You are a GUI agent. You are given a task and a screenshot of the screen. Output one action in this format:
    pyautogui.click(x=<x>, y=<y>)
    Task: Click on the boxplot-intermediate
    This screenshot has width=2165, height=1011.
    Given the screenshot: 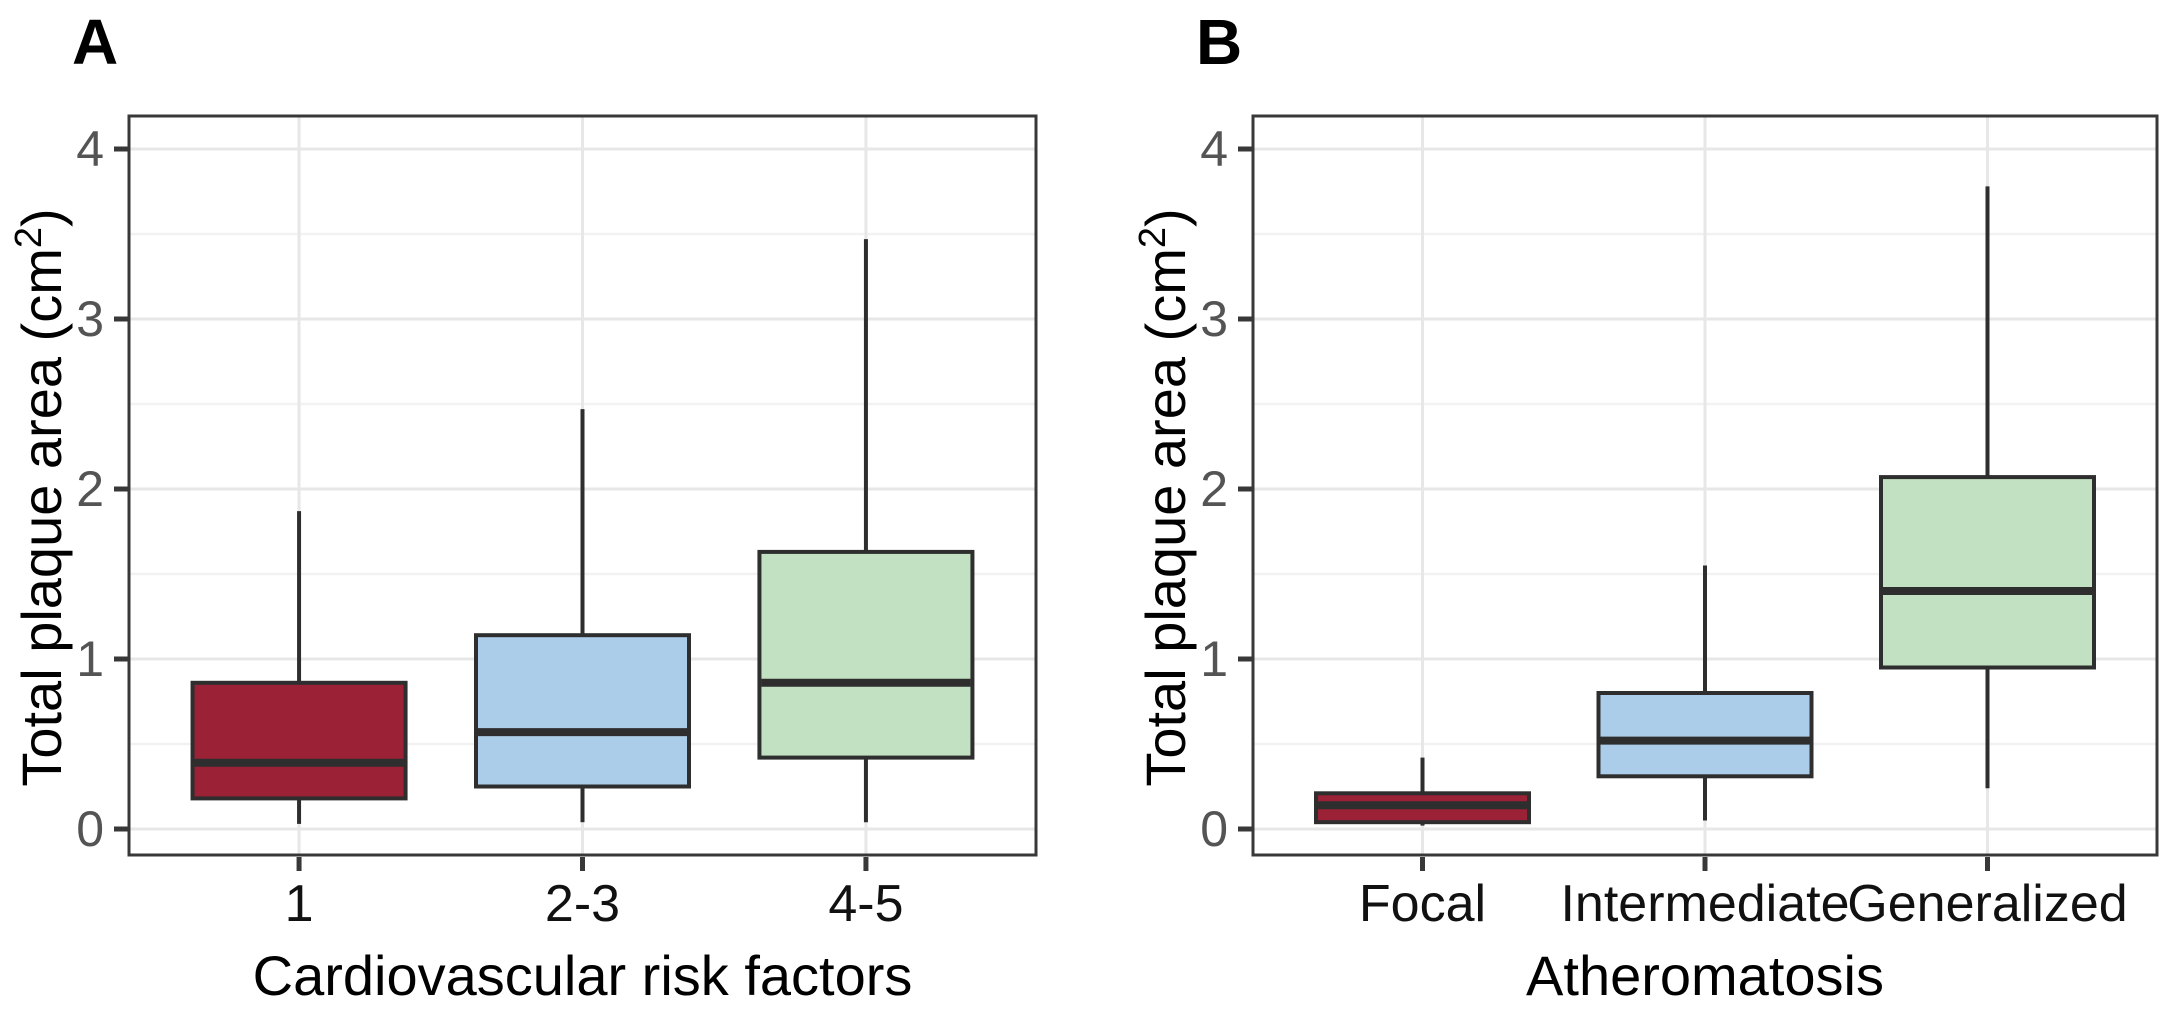 What is the action you would take?
    pyautogui.click(x=1705, y=693)
    